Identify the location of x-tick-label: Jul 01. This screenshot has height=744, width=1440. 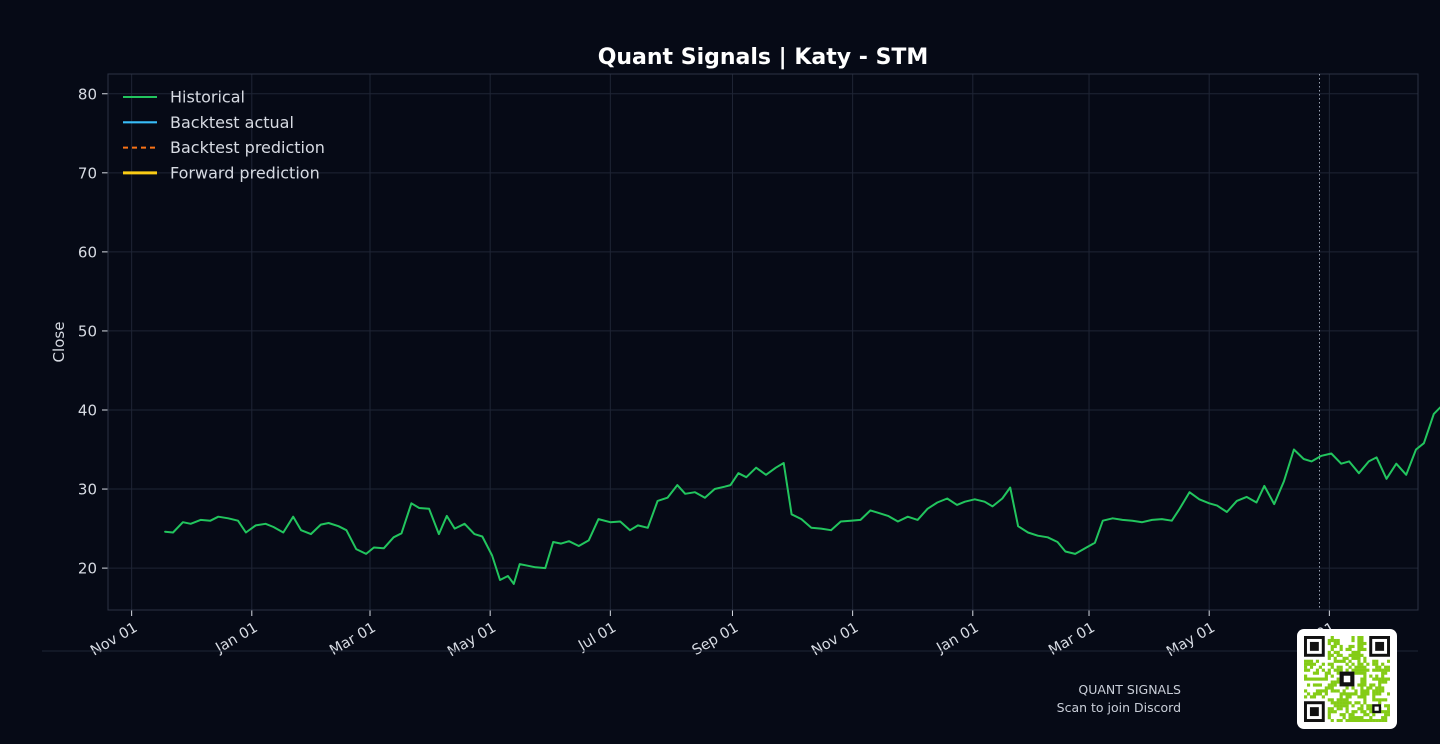
(597, 637).